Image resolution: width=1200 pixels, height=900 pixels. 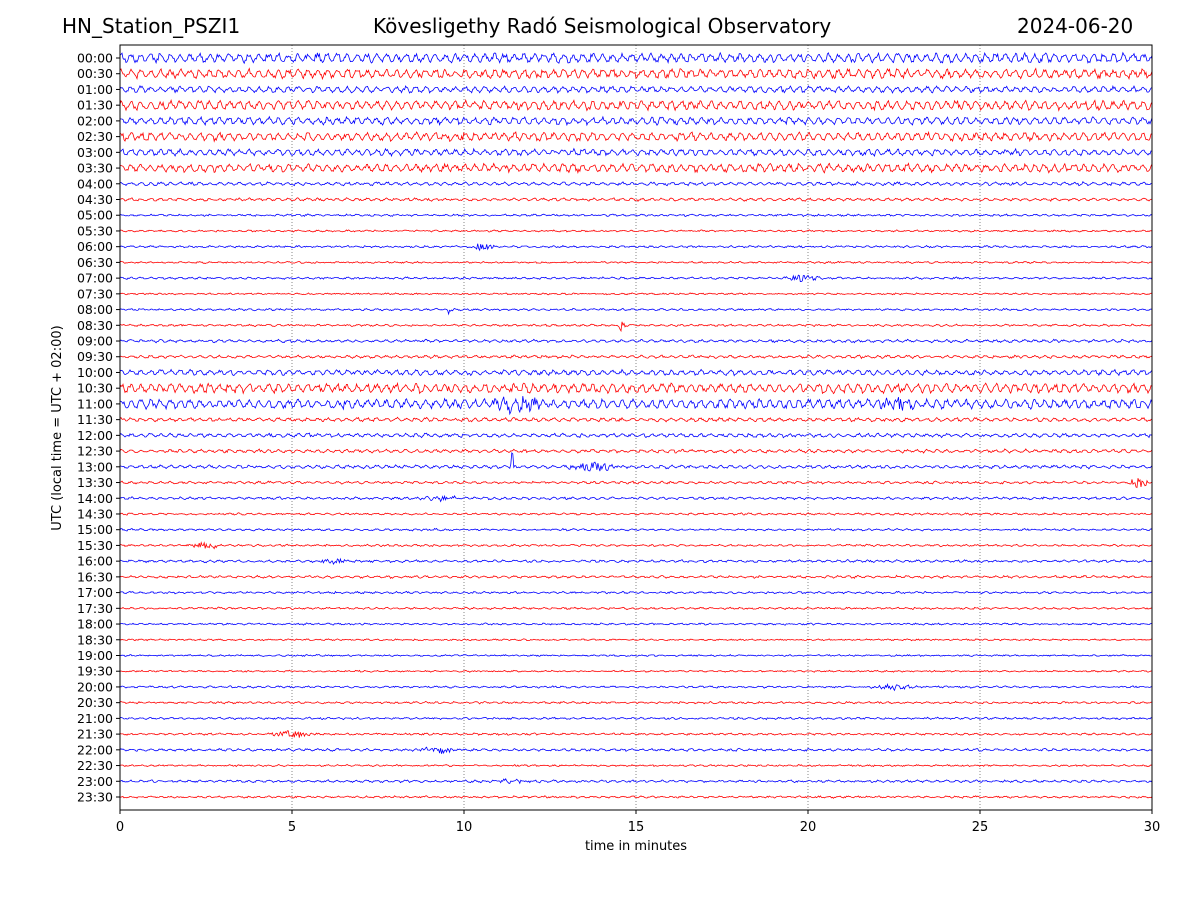 What do you see at coordinates (95, 734) in the screenshot?
I see `y-tick-label: 21:30` at bounding box center [95, 734].